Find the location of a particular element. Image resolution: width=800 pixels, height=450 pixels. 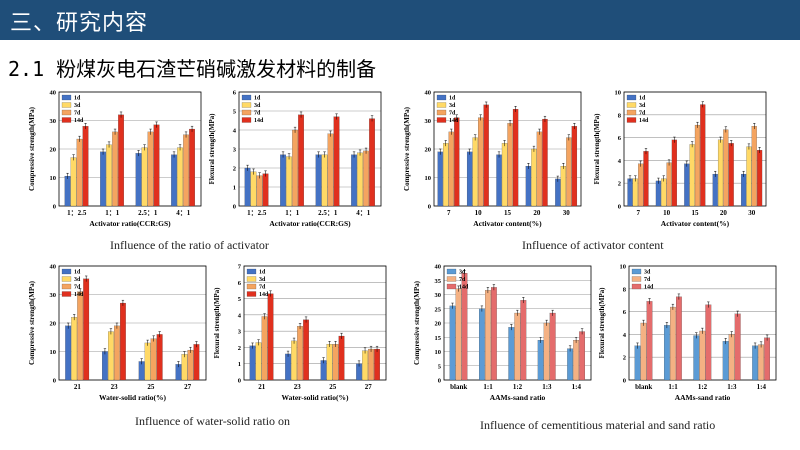

x-tick-label: 25 is located at coordinates (333, 387).